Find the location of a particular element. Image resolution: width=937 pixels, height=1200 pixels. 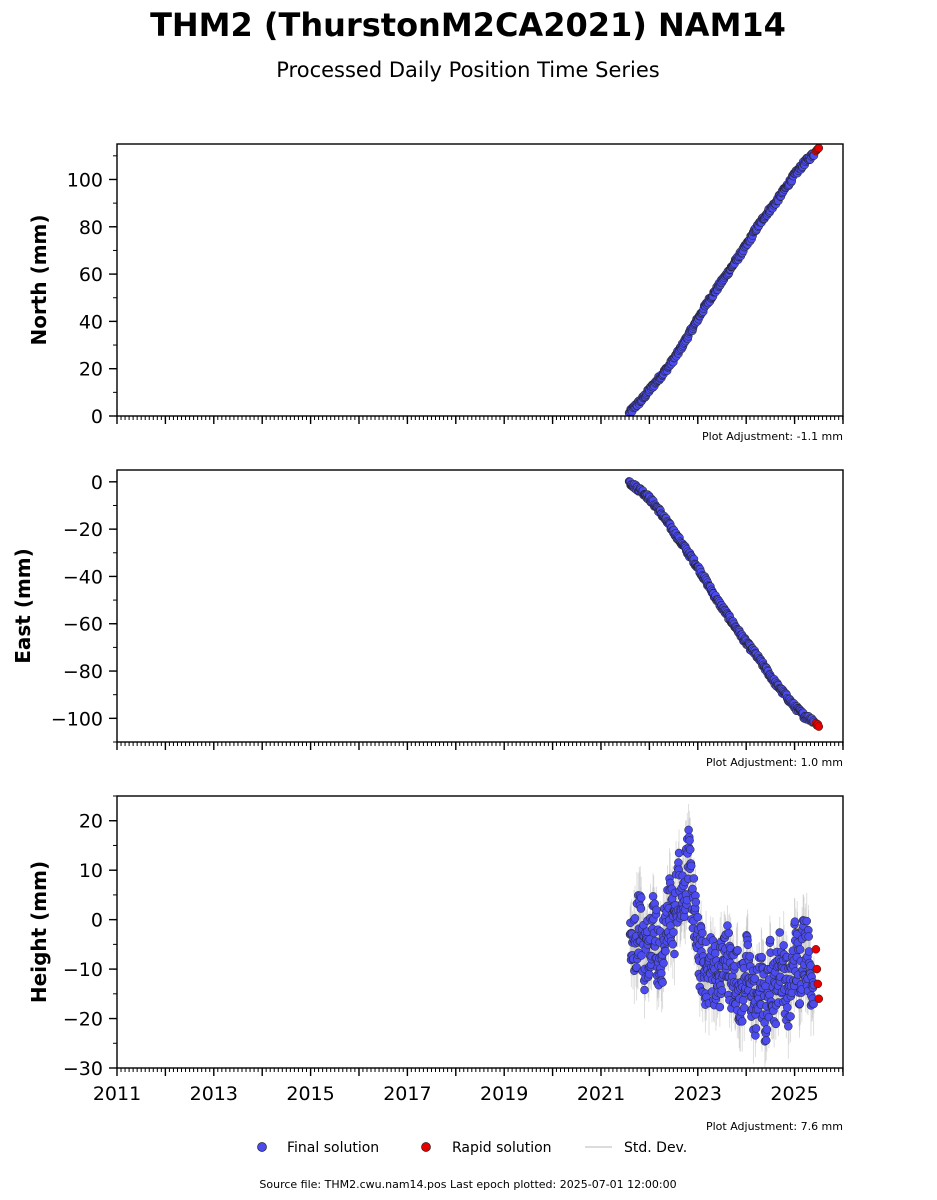

y-tick-label: −60 is located at coordinates (83, 625).